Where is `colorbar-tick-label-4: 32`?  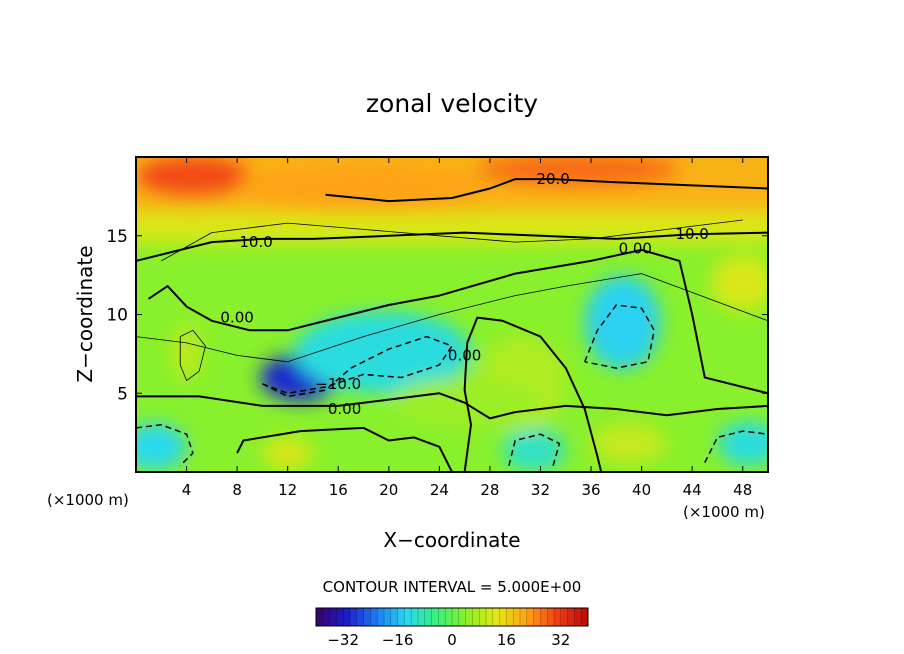
colorbar-tick-label-4: 32 is located at coordinates (560, 640).